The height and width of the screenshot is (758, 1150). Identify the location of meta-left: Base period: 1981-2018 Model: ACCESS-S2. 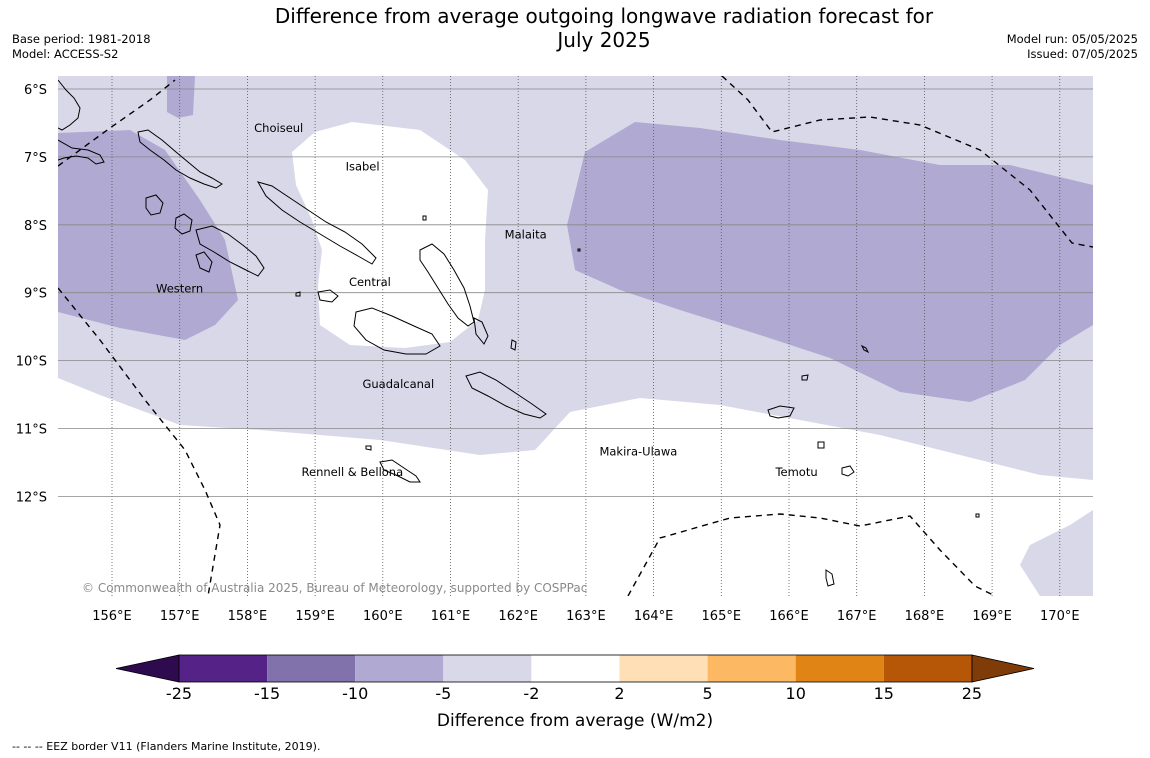
(81, 47).